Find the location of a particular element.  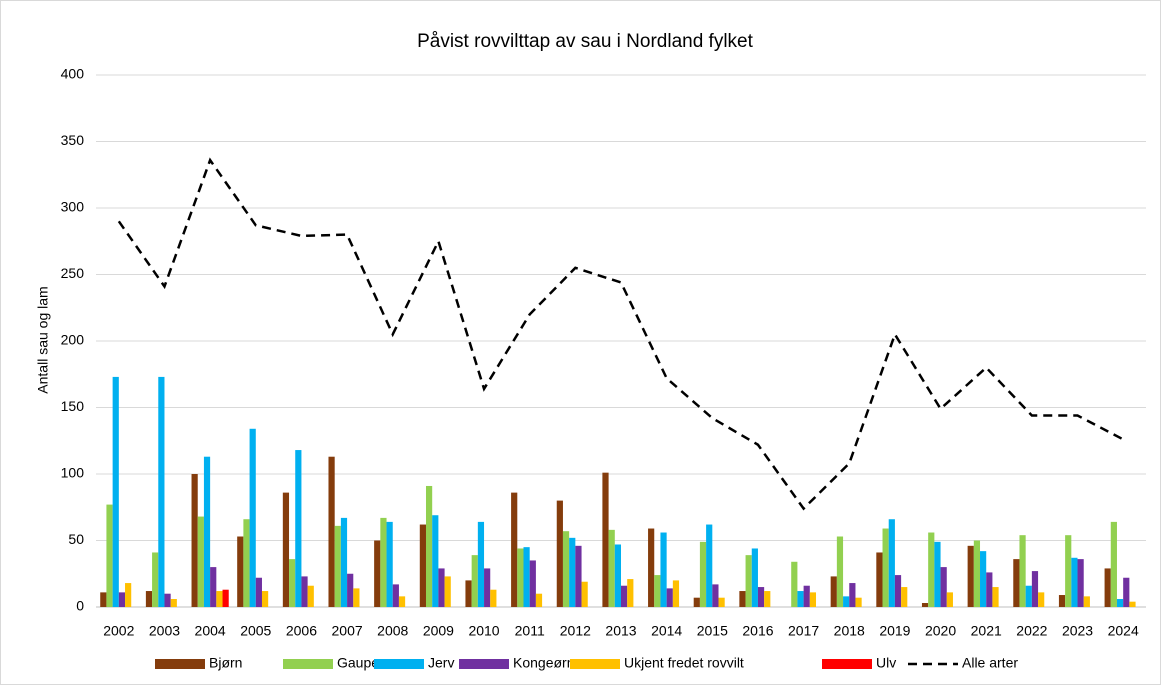

legend-label: Ukjent fredet rovvilt is located at coordinates (684, 663).